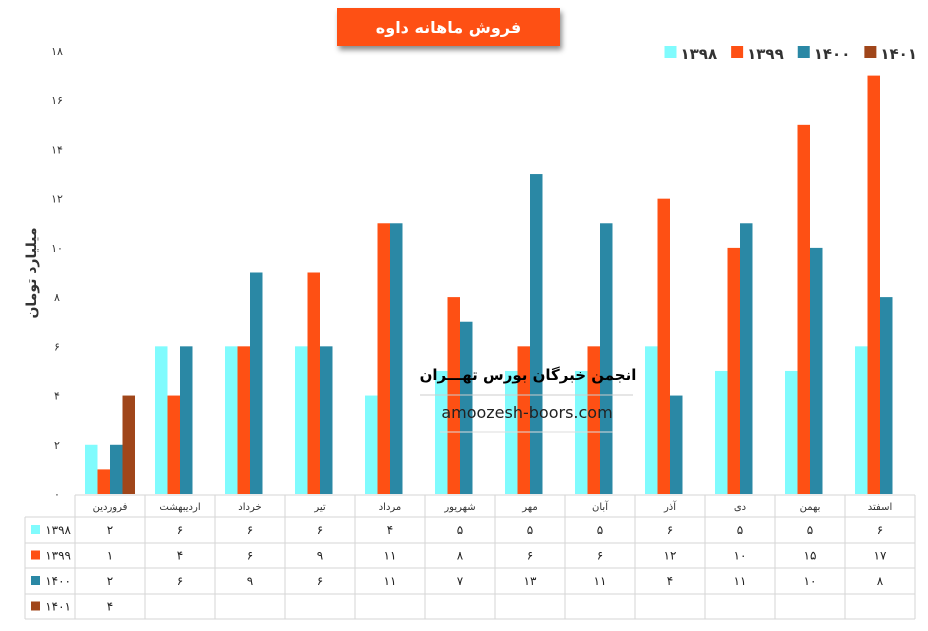 The width and height of the screenshot is (928, 631). What do you see at coordinates (740, 507) in the screenshot?
I see `x-category-label: دی` at bounding box center [740, 507].